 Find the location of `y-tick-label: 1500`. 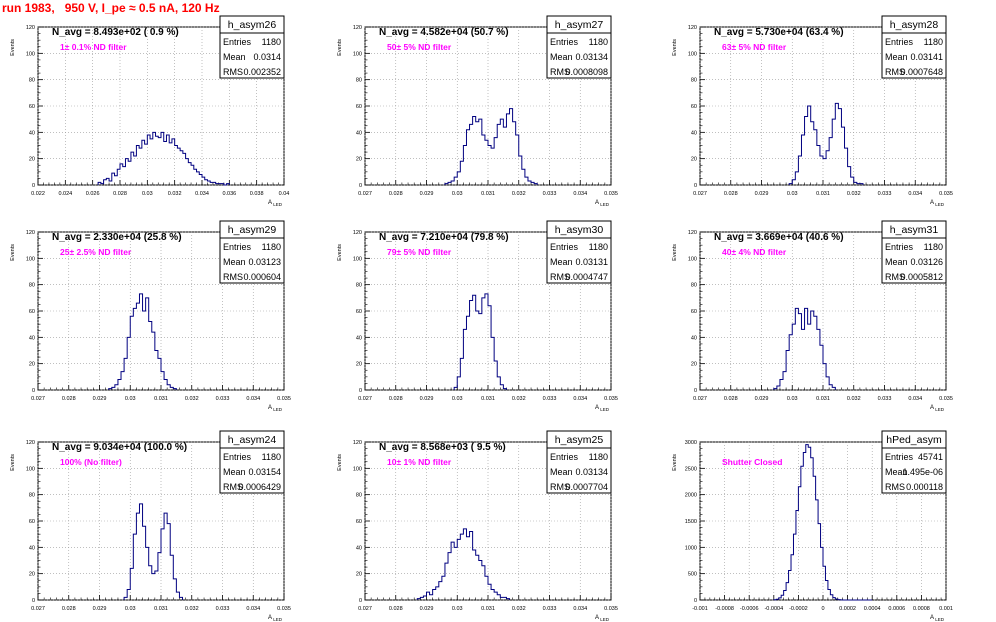

y-tick-label: 1500 is located at coordinates (691, 522).